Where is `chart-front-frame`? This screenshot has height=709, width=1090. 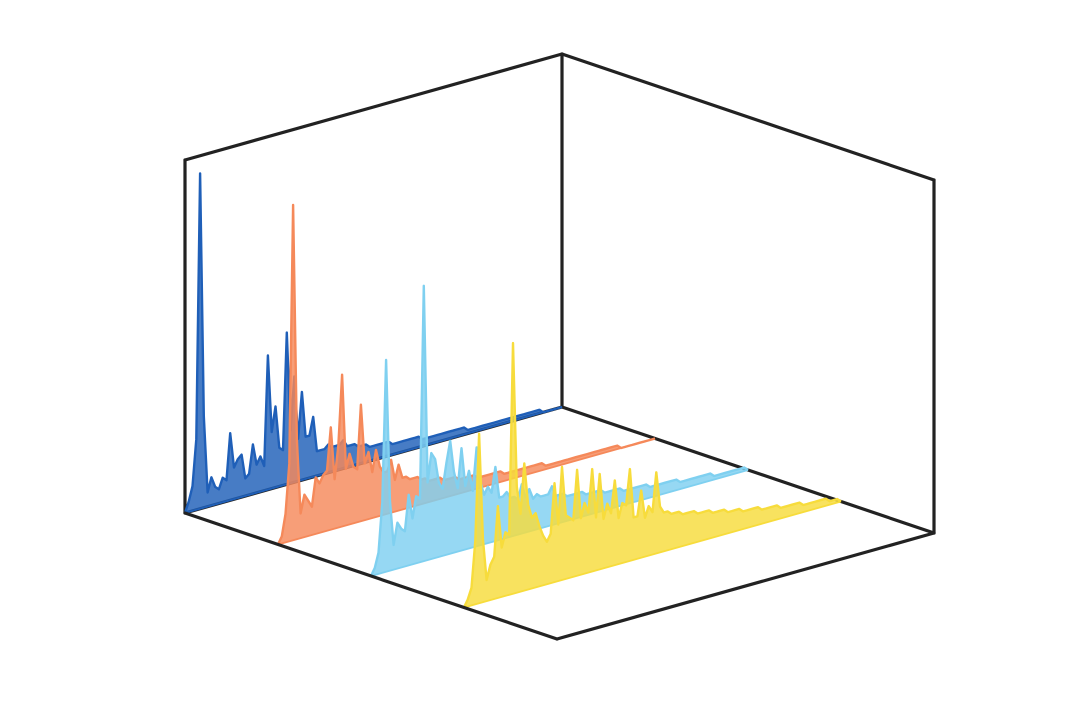 chart-front-frame is located at coordinates (559, 576).